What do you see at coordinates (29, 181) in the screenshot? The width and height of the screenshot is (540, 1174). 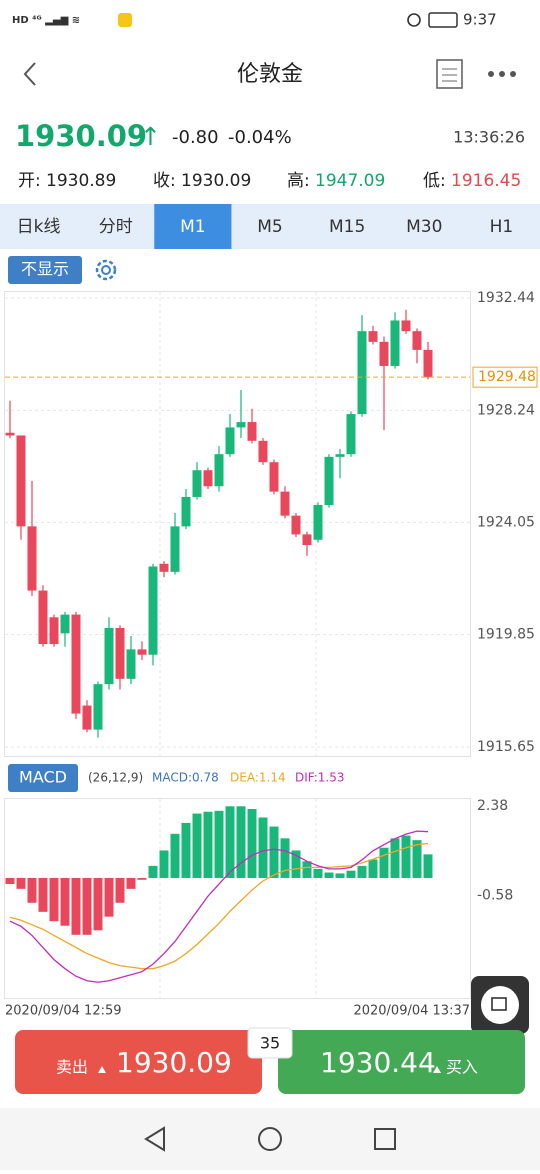 I see `stat-label: 开:` at bounding box center [29, 181].